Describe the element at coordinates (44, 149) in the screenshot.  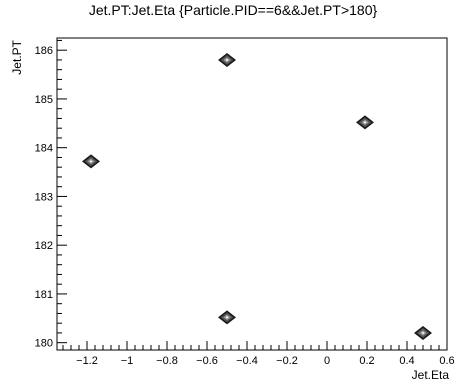
I see `y-tick-label: 184` at that location.